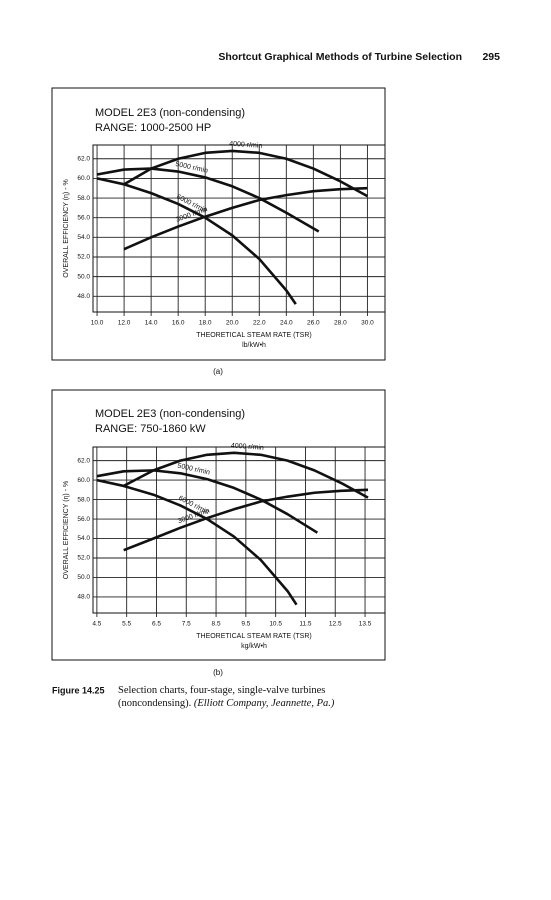  Describe the element at coordinates (178, 323) in the screenshot. I see `x-tick-label: 16.0` at that location.